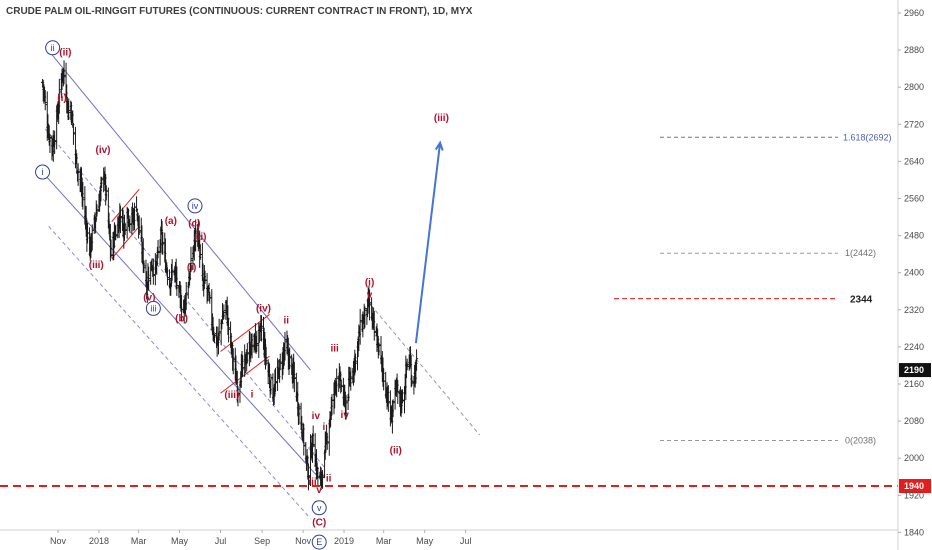 This screenshot has height=550, width=932. I want to click on resistance-label: 2344, so click(861, 300).